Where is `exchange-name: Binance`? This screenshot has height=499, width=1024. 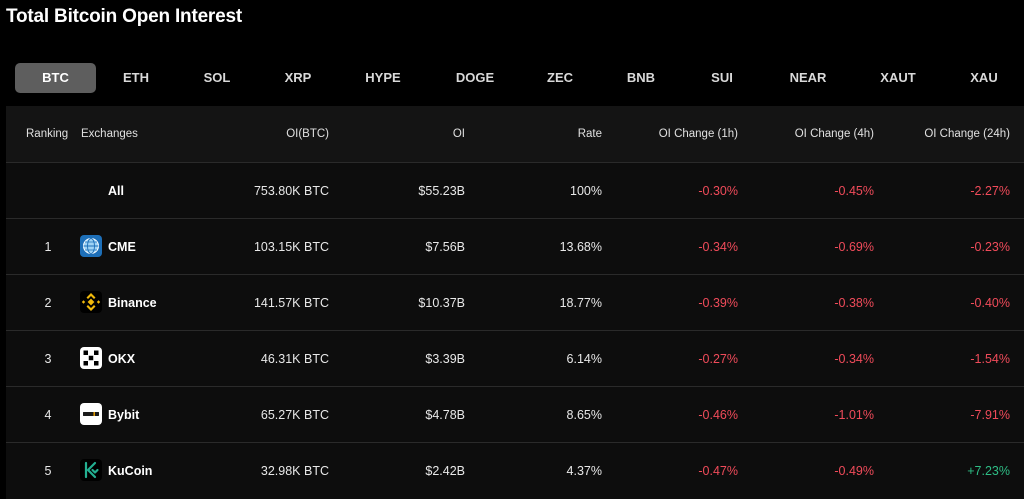 exchange-name: Binance is located at coordinates (132, 303).